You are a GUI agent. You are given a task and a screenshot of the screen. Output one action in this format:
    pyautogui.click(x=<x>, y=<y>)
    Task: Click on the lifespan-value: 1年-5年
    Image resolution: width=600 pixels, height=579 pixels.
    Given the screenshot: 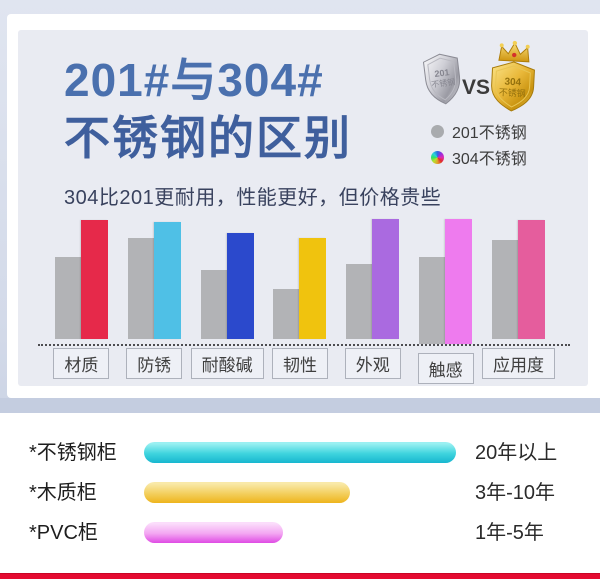 What is the action you would take?
    pyautogui.click(x=509, y=533)
    